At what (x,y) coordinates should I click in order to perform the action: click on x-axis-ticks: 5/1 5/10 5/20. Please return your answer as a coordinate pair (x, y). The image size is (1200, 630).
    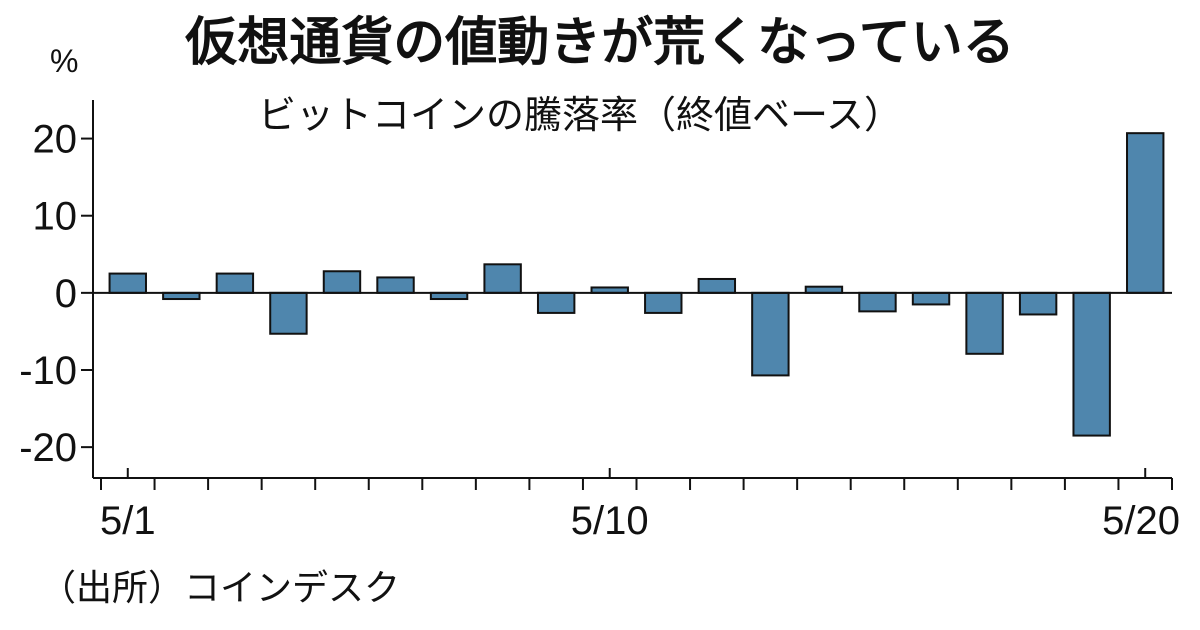
    Looking at the image, I should click on (640, 505).